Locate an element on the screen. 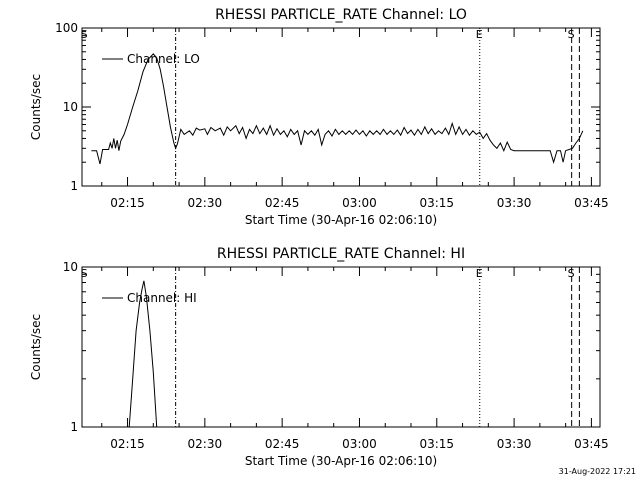 This screenshot has height=480, width=640. footer-timestamp: 31-Aug-2022 17:21 is located at coordinates (597, 471).